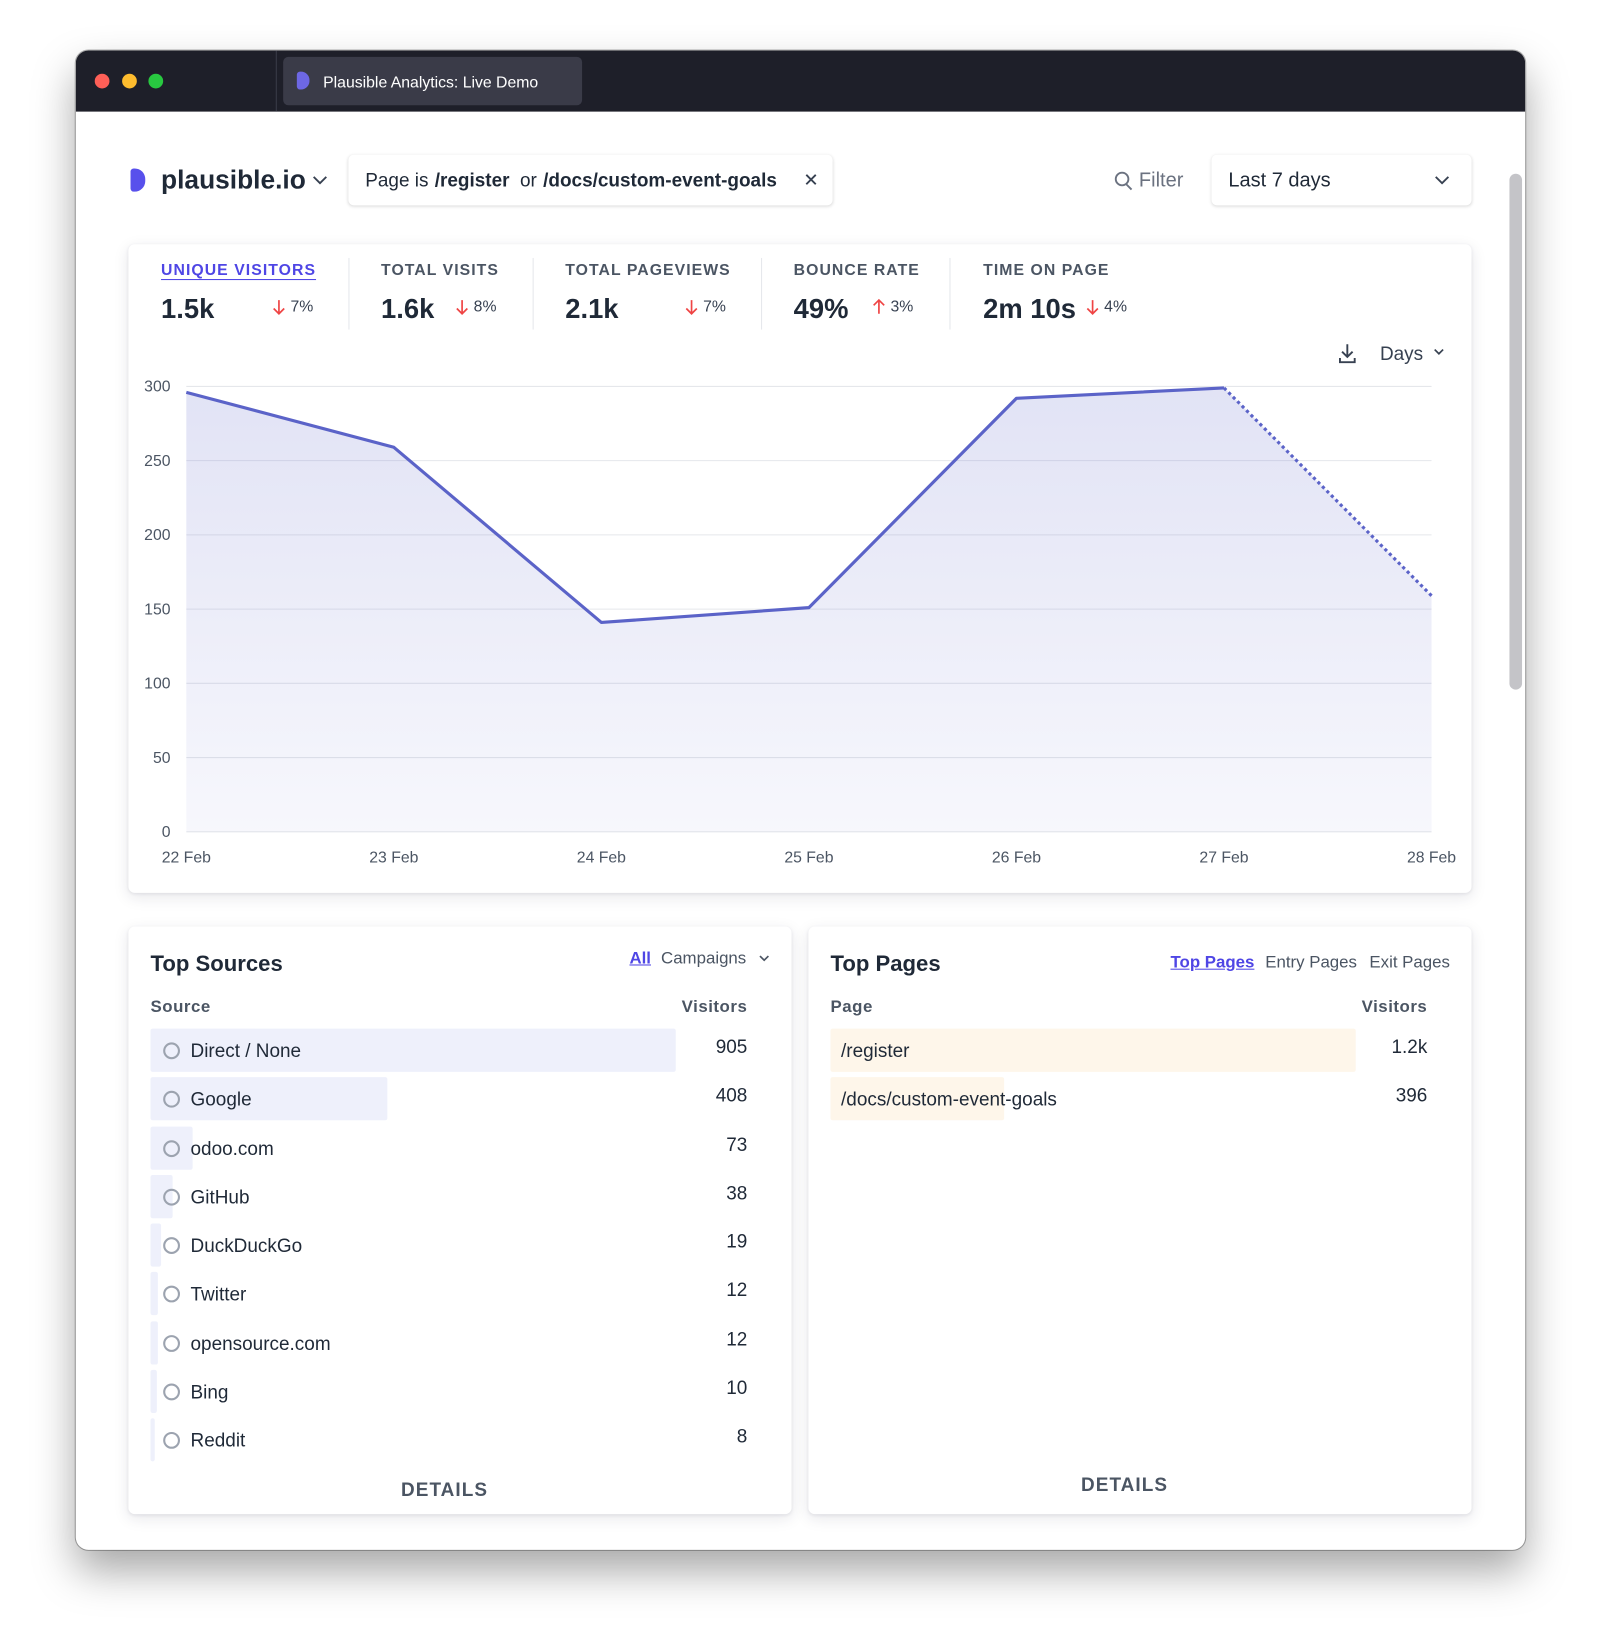  What do you see at coordinates (1223, 857) in the screenshot?
I see `x-tick-label: 27 Feb` at bounding box center [1223, 857].